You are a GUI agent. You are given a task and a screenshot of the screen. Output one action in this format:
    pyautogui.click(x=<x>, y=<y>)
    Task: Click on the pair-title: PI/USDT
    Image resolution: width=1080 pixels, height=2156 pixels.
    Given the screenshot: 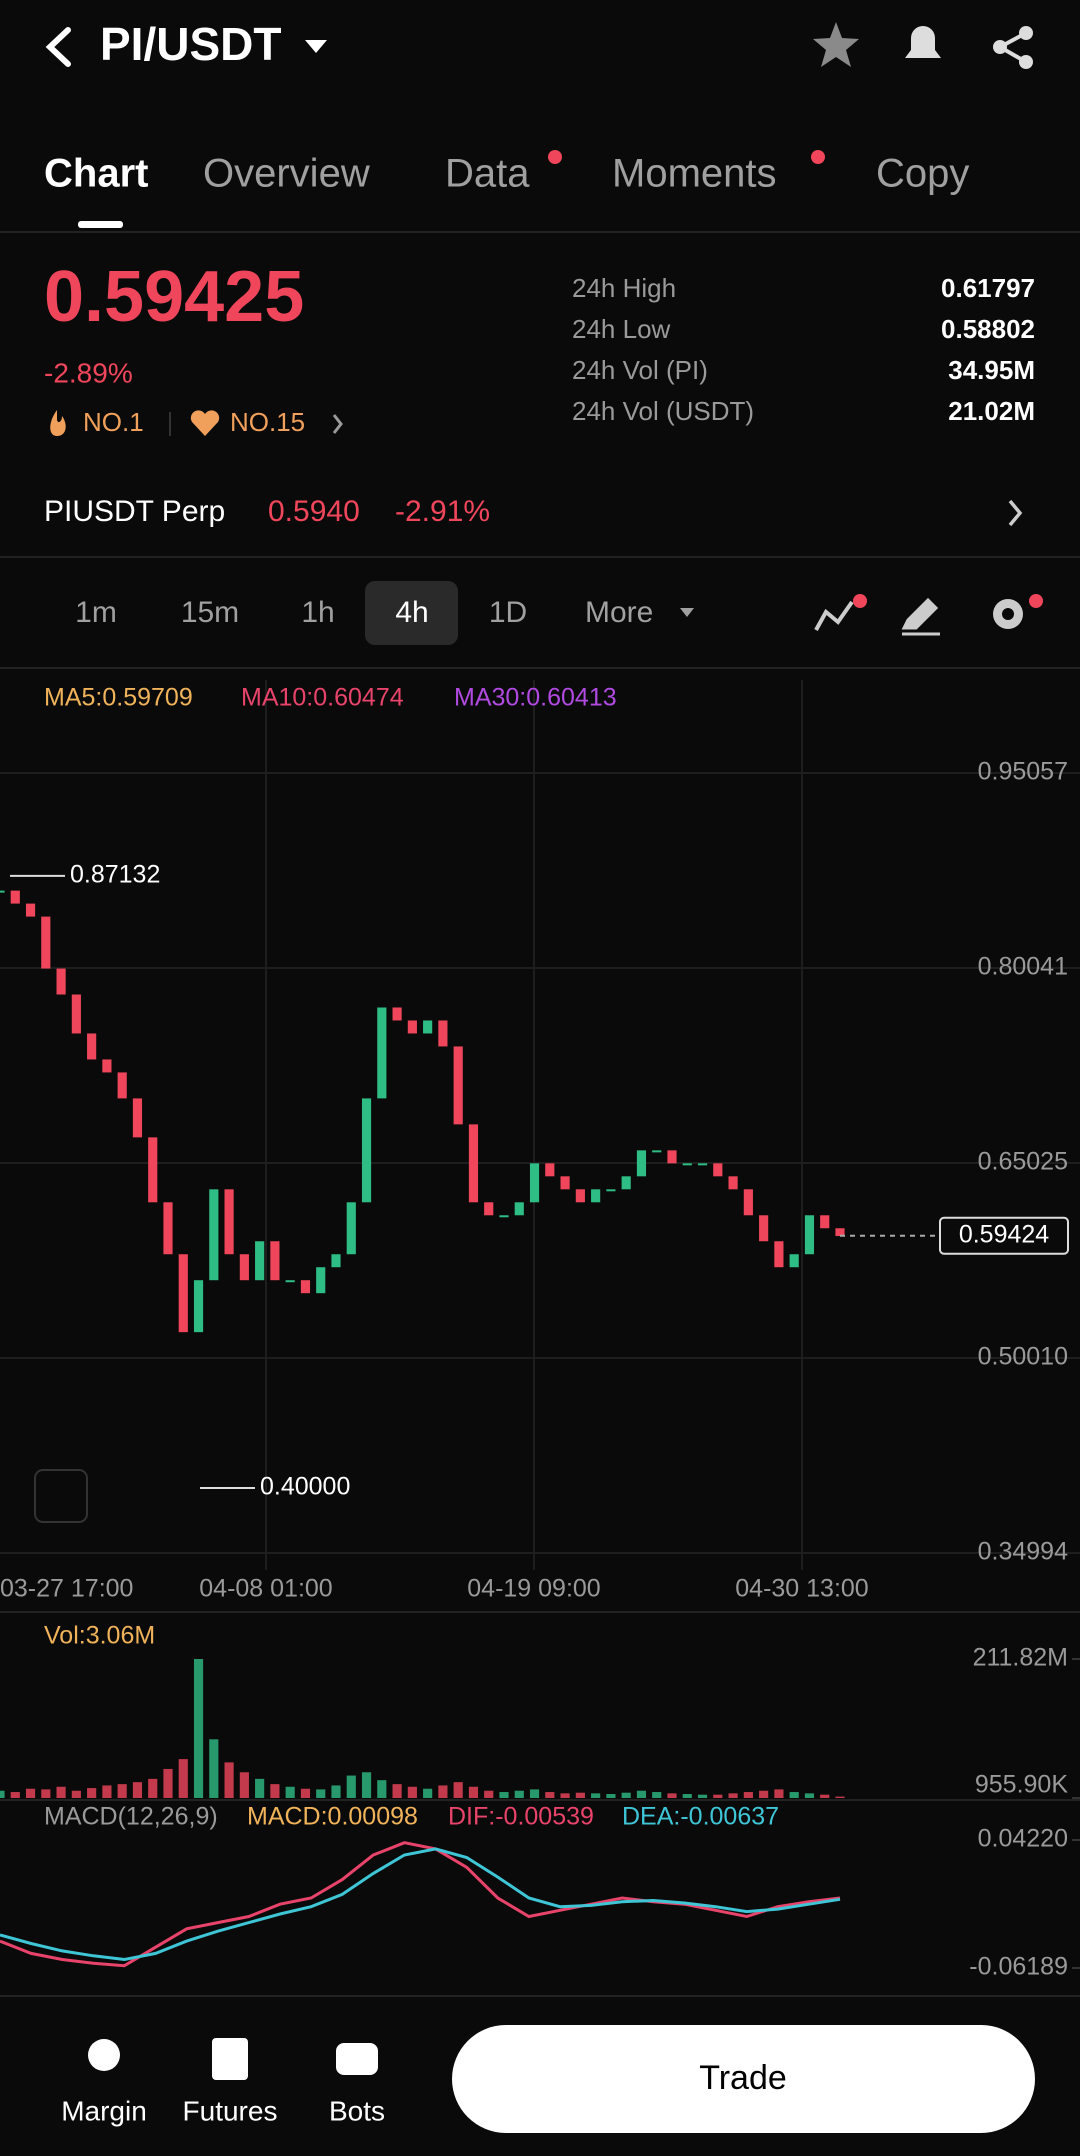 What is the action you would take?
    pyautogui.click(x=190, y=44)
    